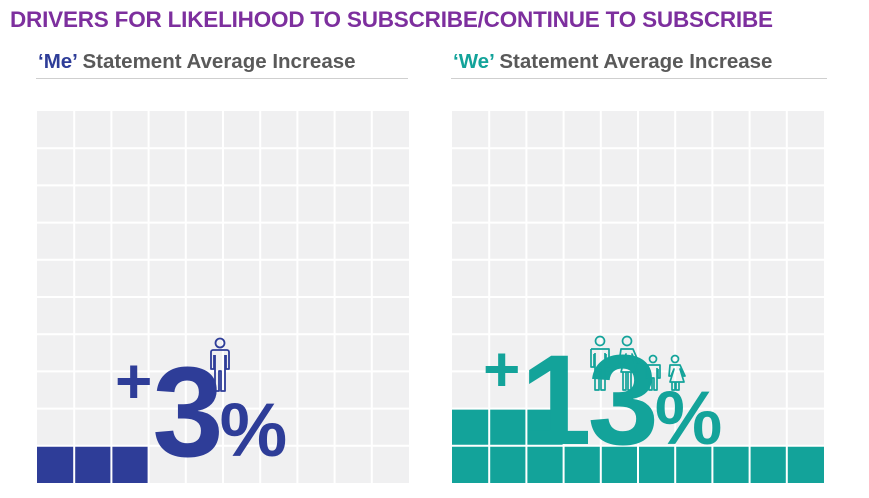  What do you see at coordinates (638, 363) in the screenshot?
I see `family-icon` at bounding box center [638, 363].